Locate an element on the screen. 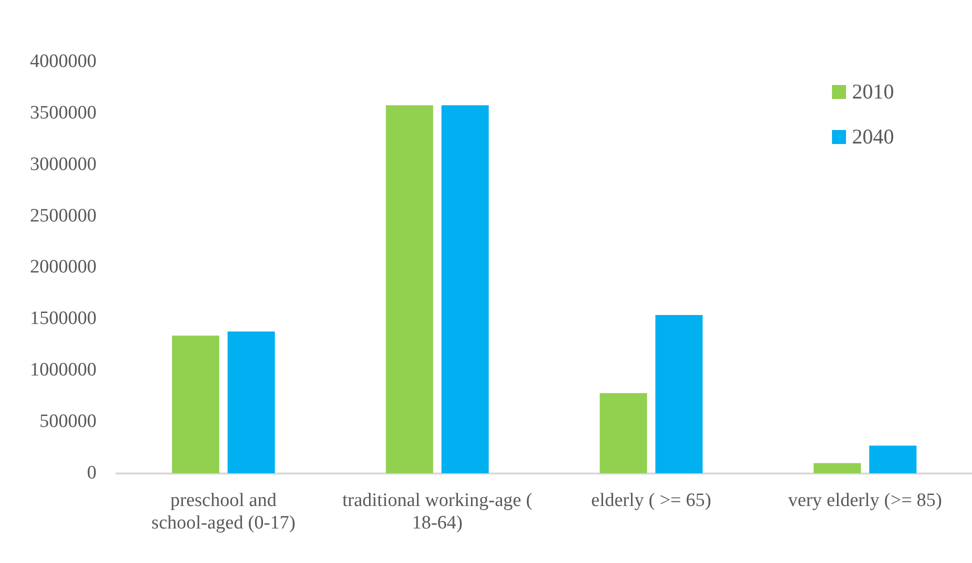 This screenshot has width=972, height=563. y-tick-label: 4000000 is located at coordinates (63, 61).